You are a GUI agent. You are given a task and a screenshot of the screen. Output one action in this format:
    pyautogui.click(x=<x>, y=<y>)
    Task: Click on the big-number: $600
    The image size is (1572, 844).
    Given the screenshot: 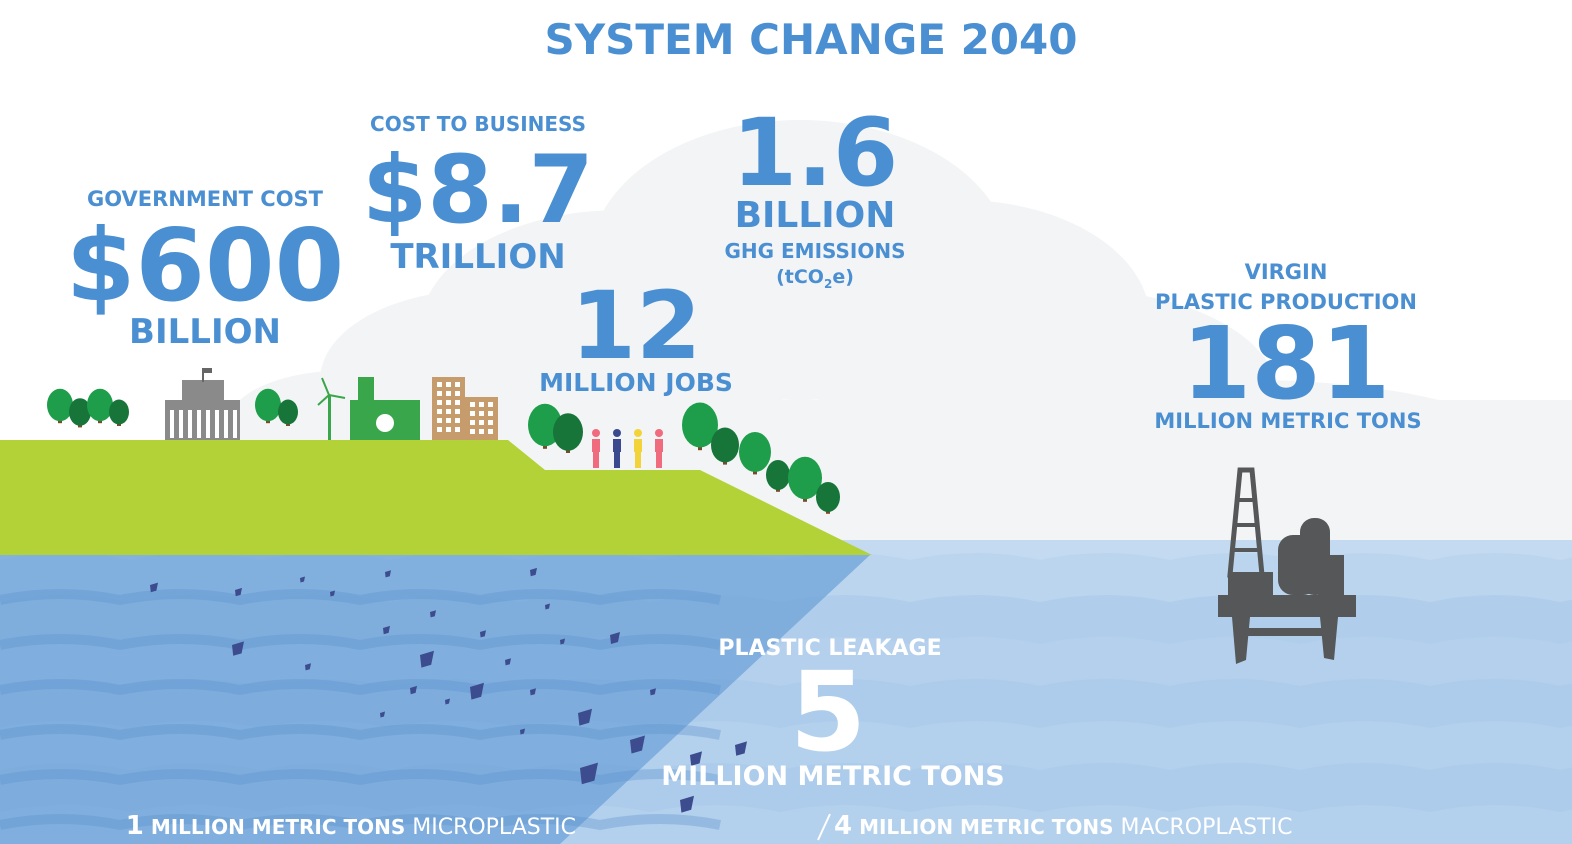 What is the action you would take?
    pyautogui.click(x=205, y=265)
    